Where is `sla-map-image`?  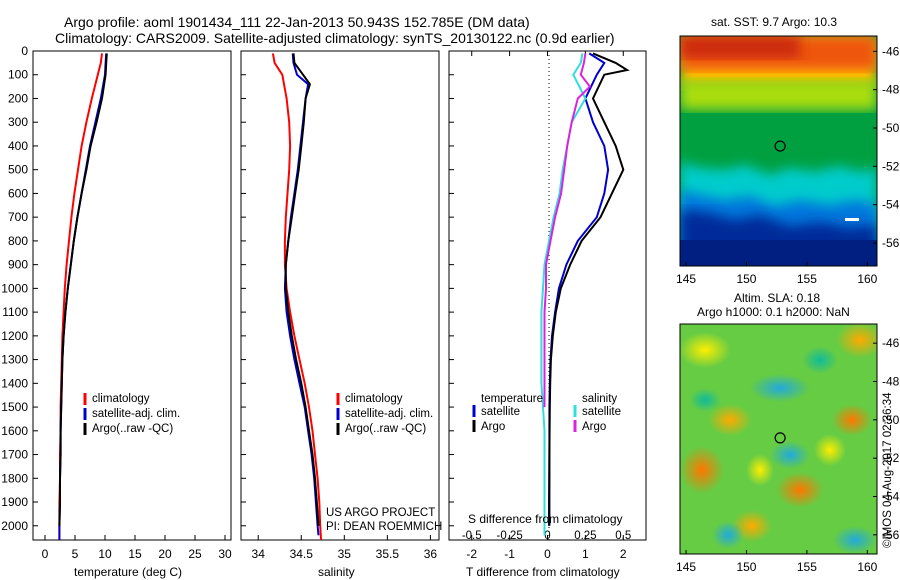
sla-map-image is located at coordinates (778, 439).